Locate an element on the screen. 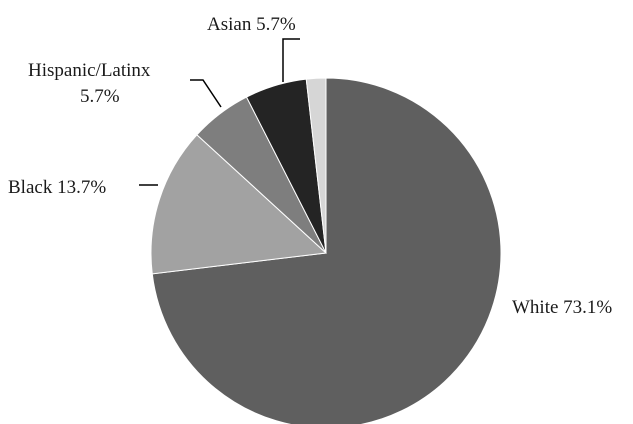 The height and width of the screenshot is (424, 633). slice-label-white: White 73.1% is located at coordinates (562, 307).